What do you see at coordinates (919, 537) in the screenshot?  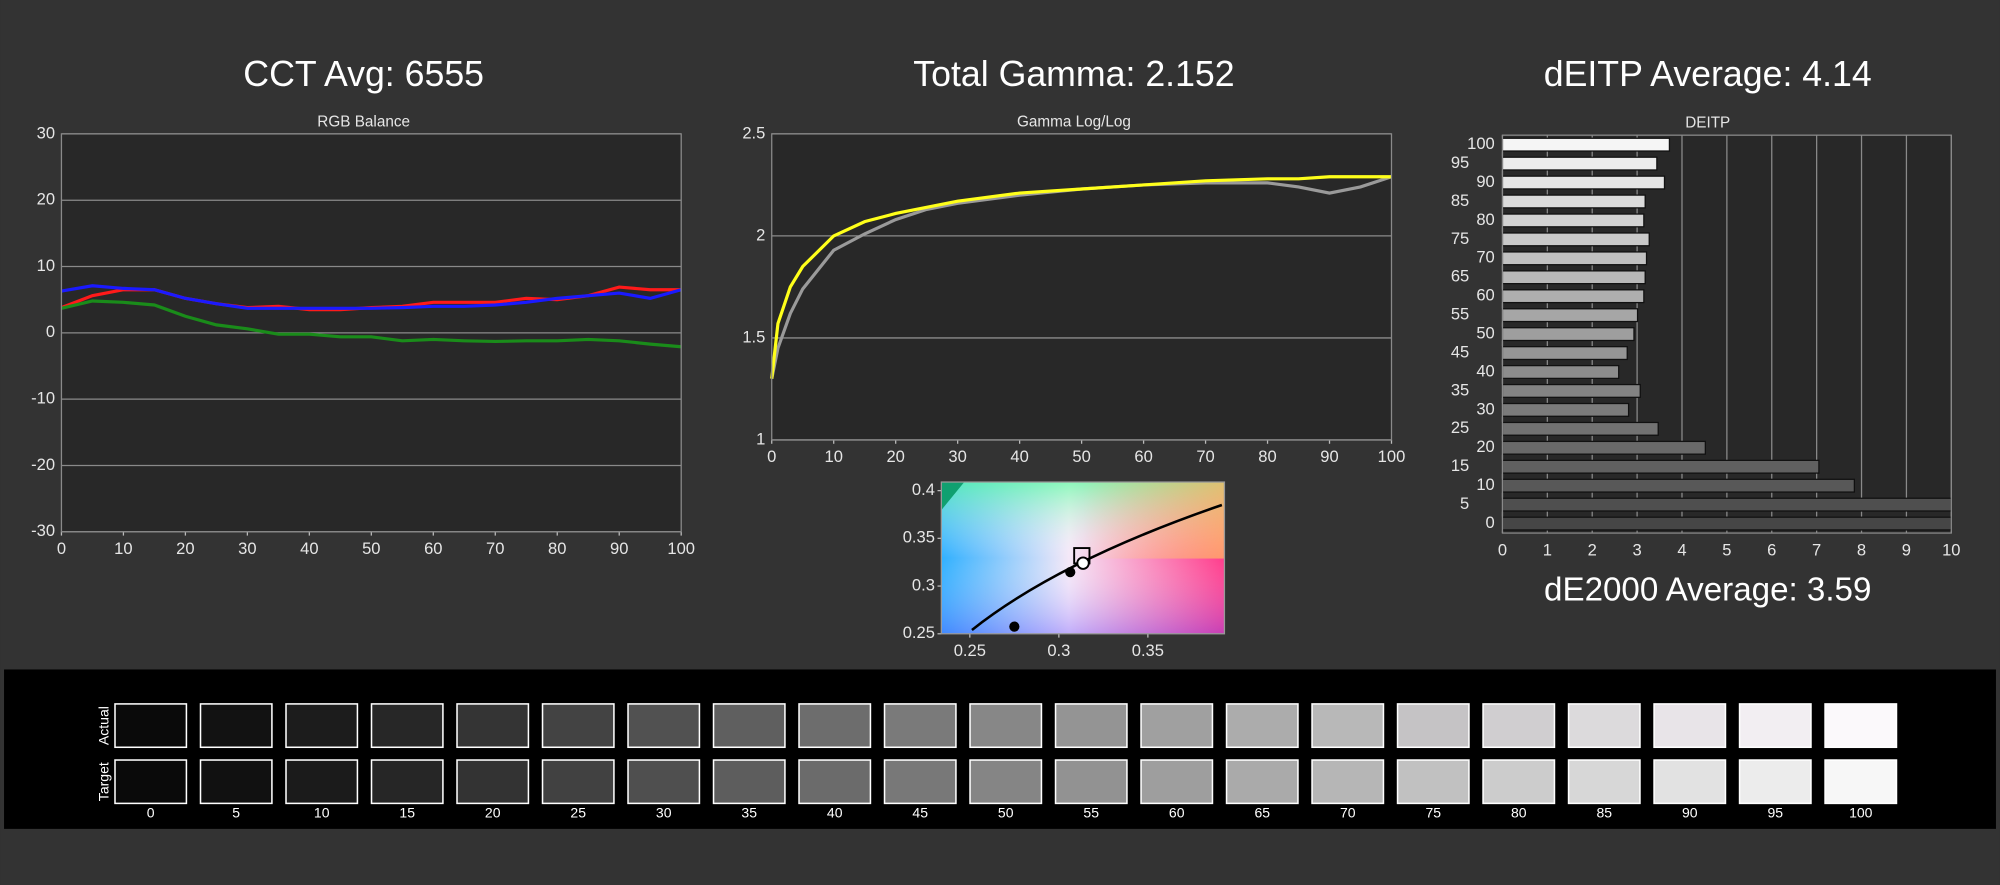 I see `y-tick-label: 0.35` at bounding box center [919, 537].